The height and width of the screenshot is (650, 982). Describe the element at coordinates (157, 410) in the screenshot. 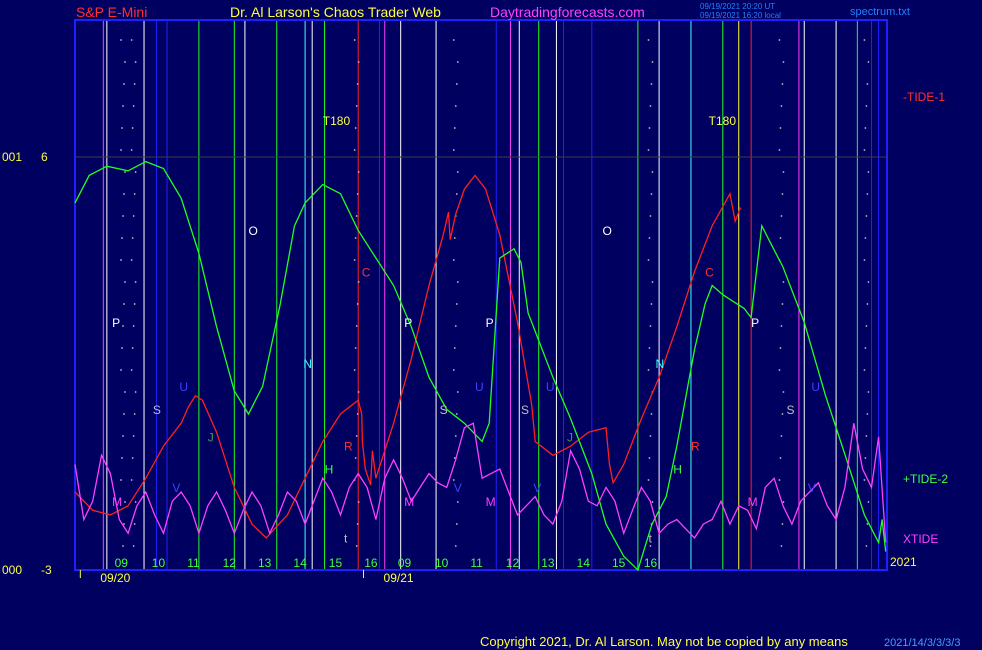

I see `event-marker-label: S` at that location.